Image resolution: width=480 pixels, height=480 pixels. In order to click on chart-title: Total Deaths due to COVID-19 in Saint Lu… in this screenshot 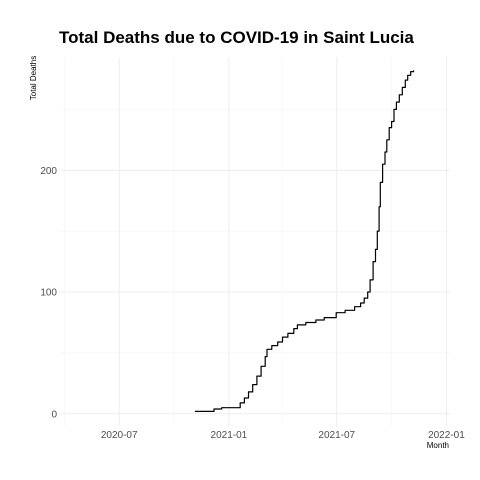, I will do `click(236, 37)`.